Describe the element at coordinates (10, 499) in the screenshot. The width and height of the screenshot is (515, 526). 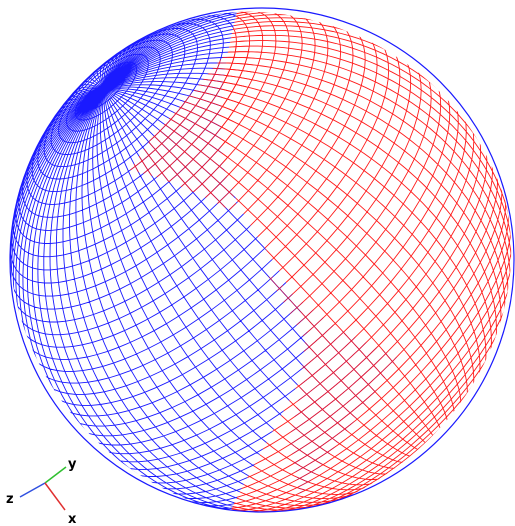
I see `axis-z-label: z` at that location.